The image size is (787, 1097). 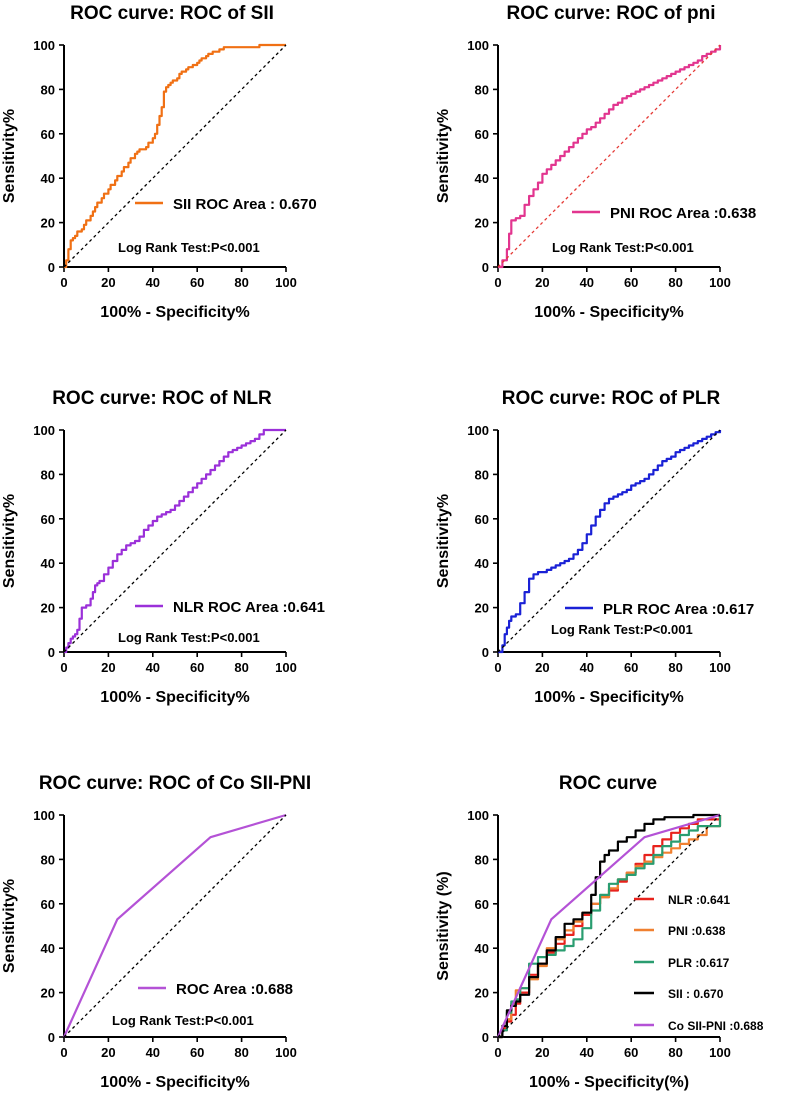 I want to click on y-axis-title: Sensitivity (%), so click(x=443, y=925).